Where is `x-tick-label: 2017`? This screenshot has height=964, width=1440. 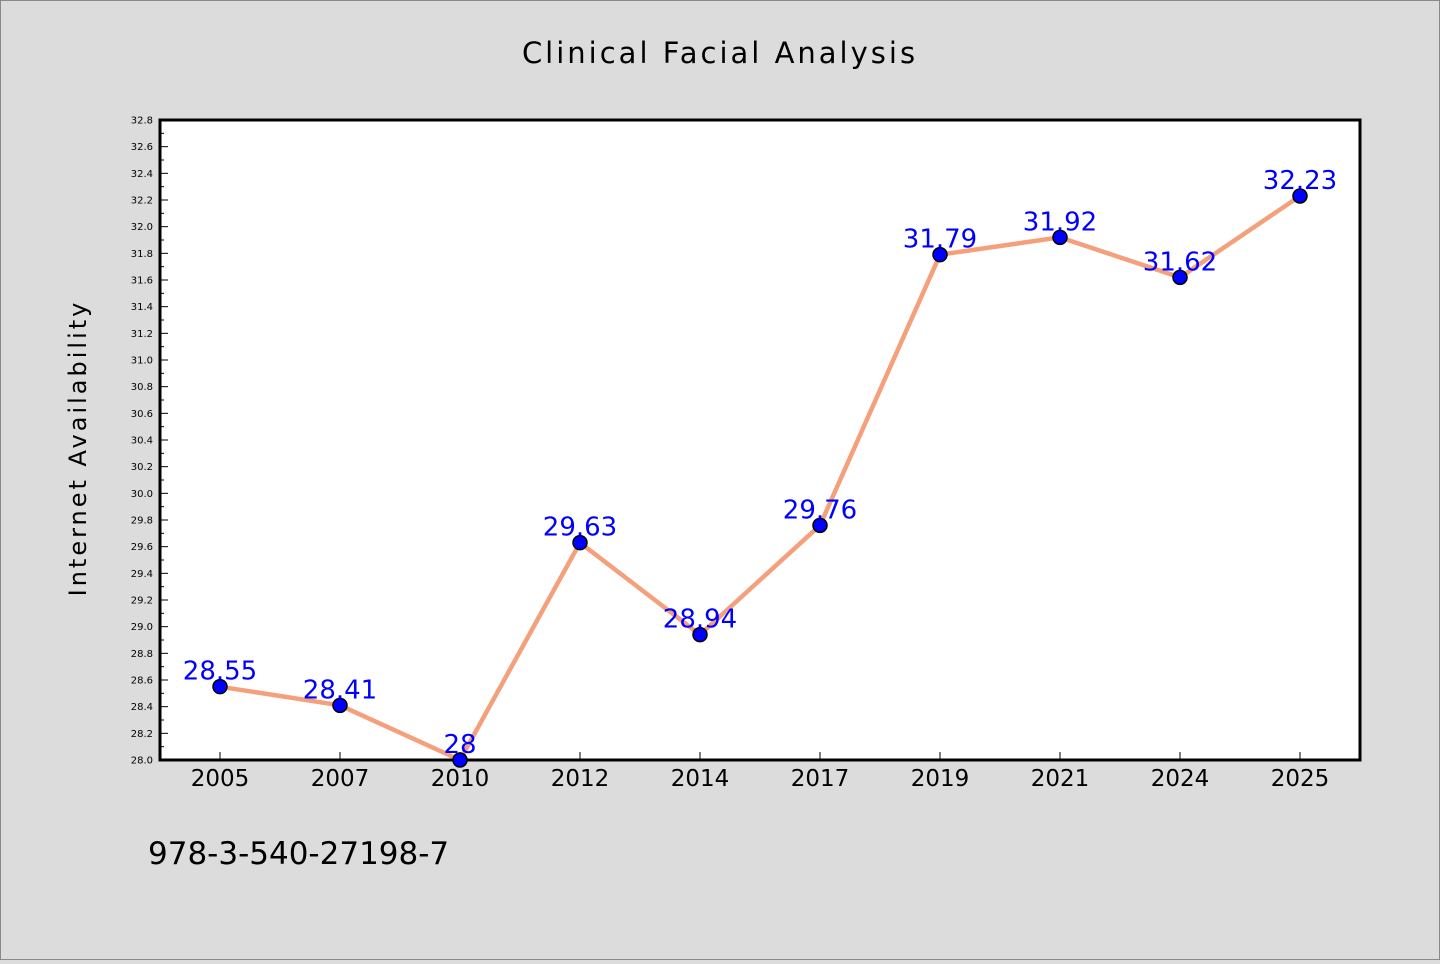
x-tick-label: 2017 is located at coordinates (820, 779).